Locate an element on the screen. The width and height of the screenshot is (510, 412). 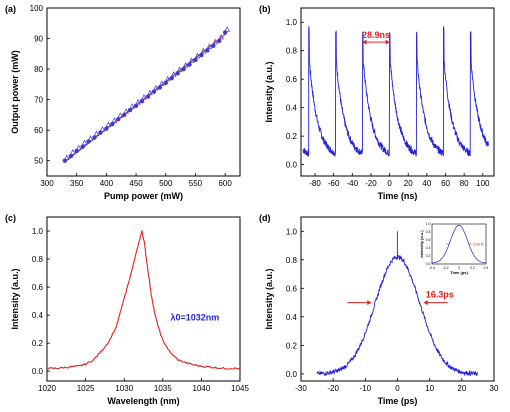
x-tick-label: 1035 is located at coordinates (163, 388).